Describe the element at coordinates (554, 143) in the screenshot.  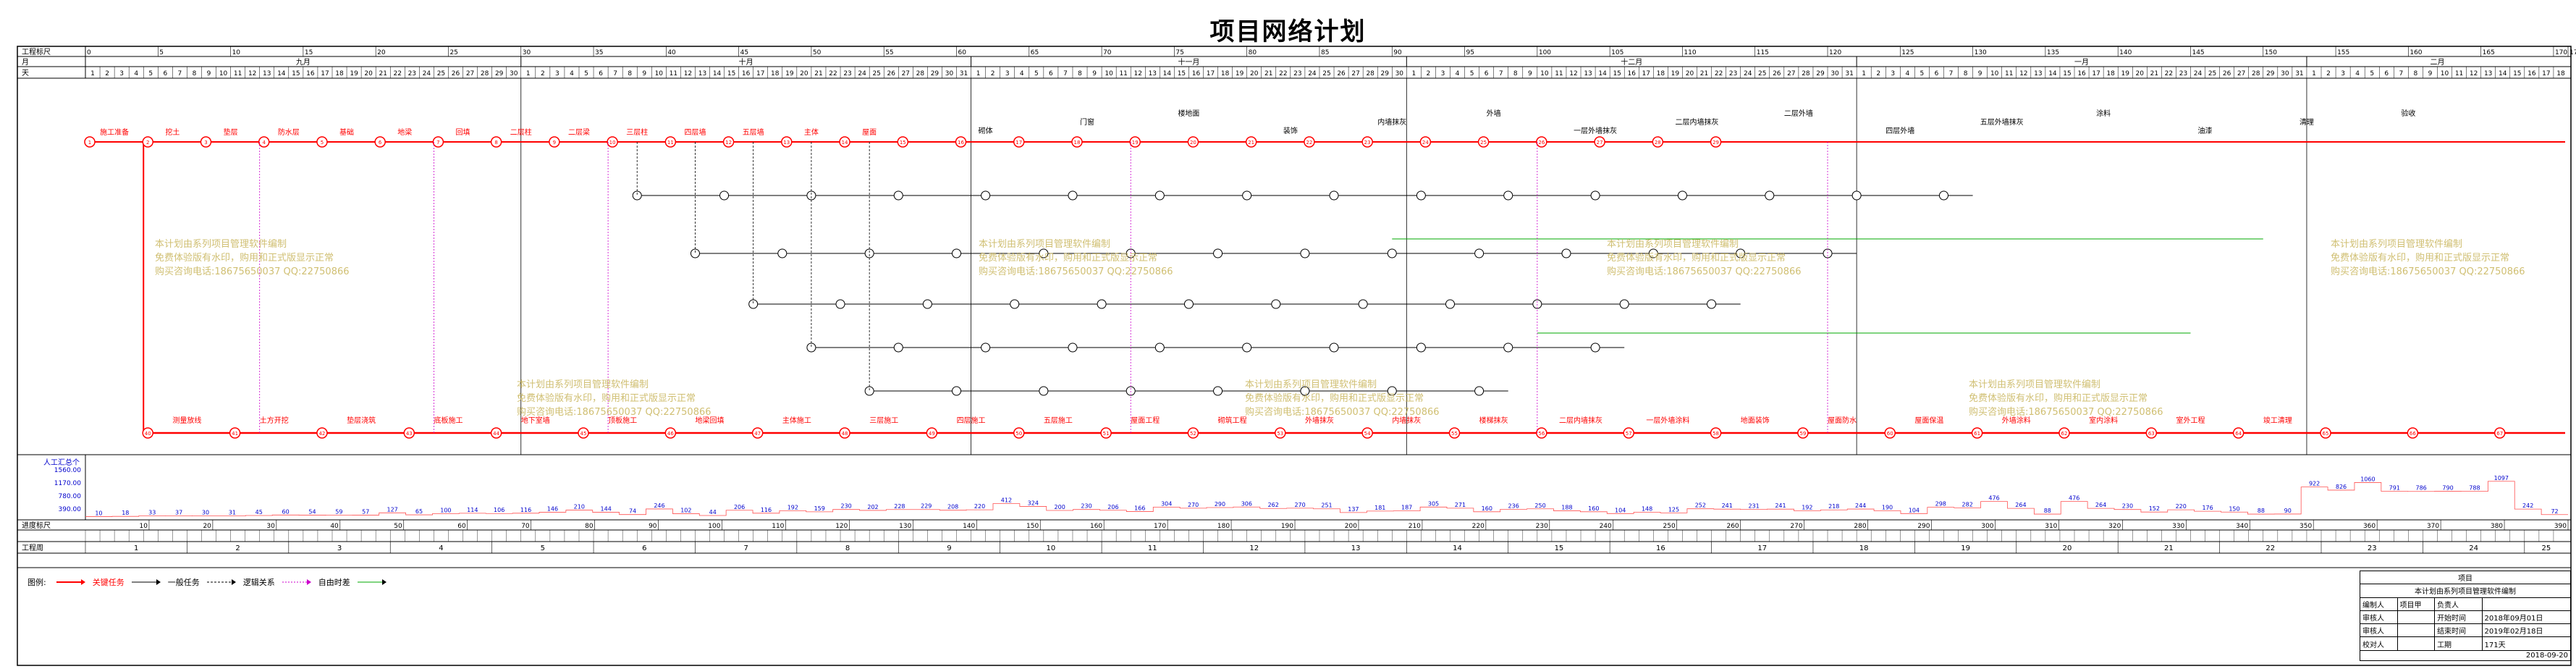
I see `node-number: 9` at that location.